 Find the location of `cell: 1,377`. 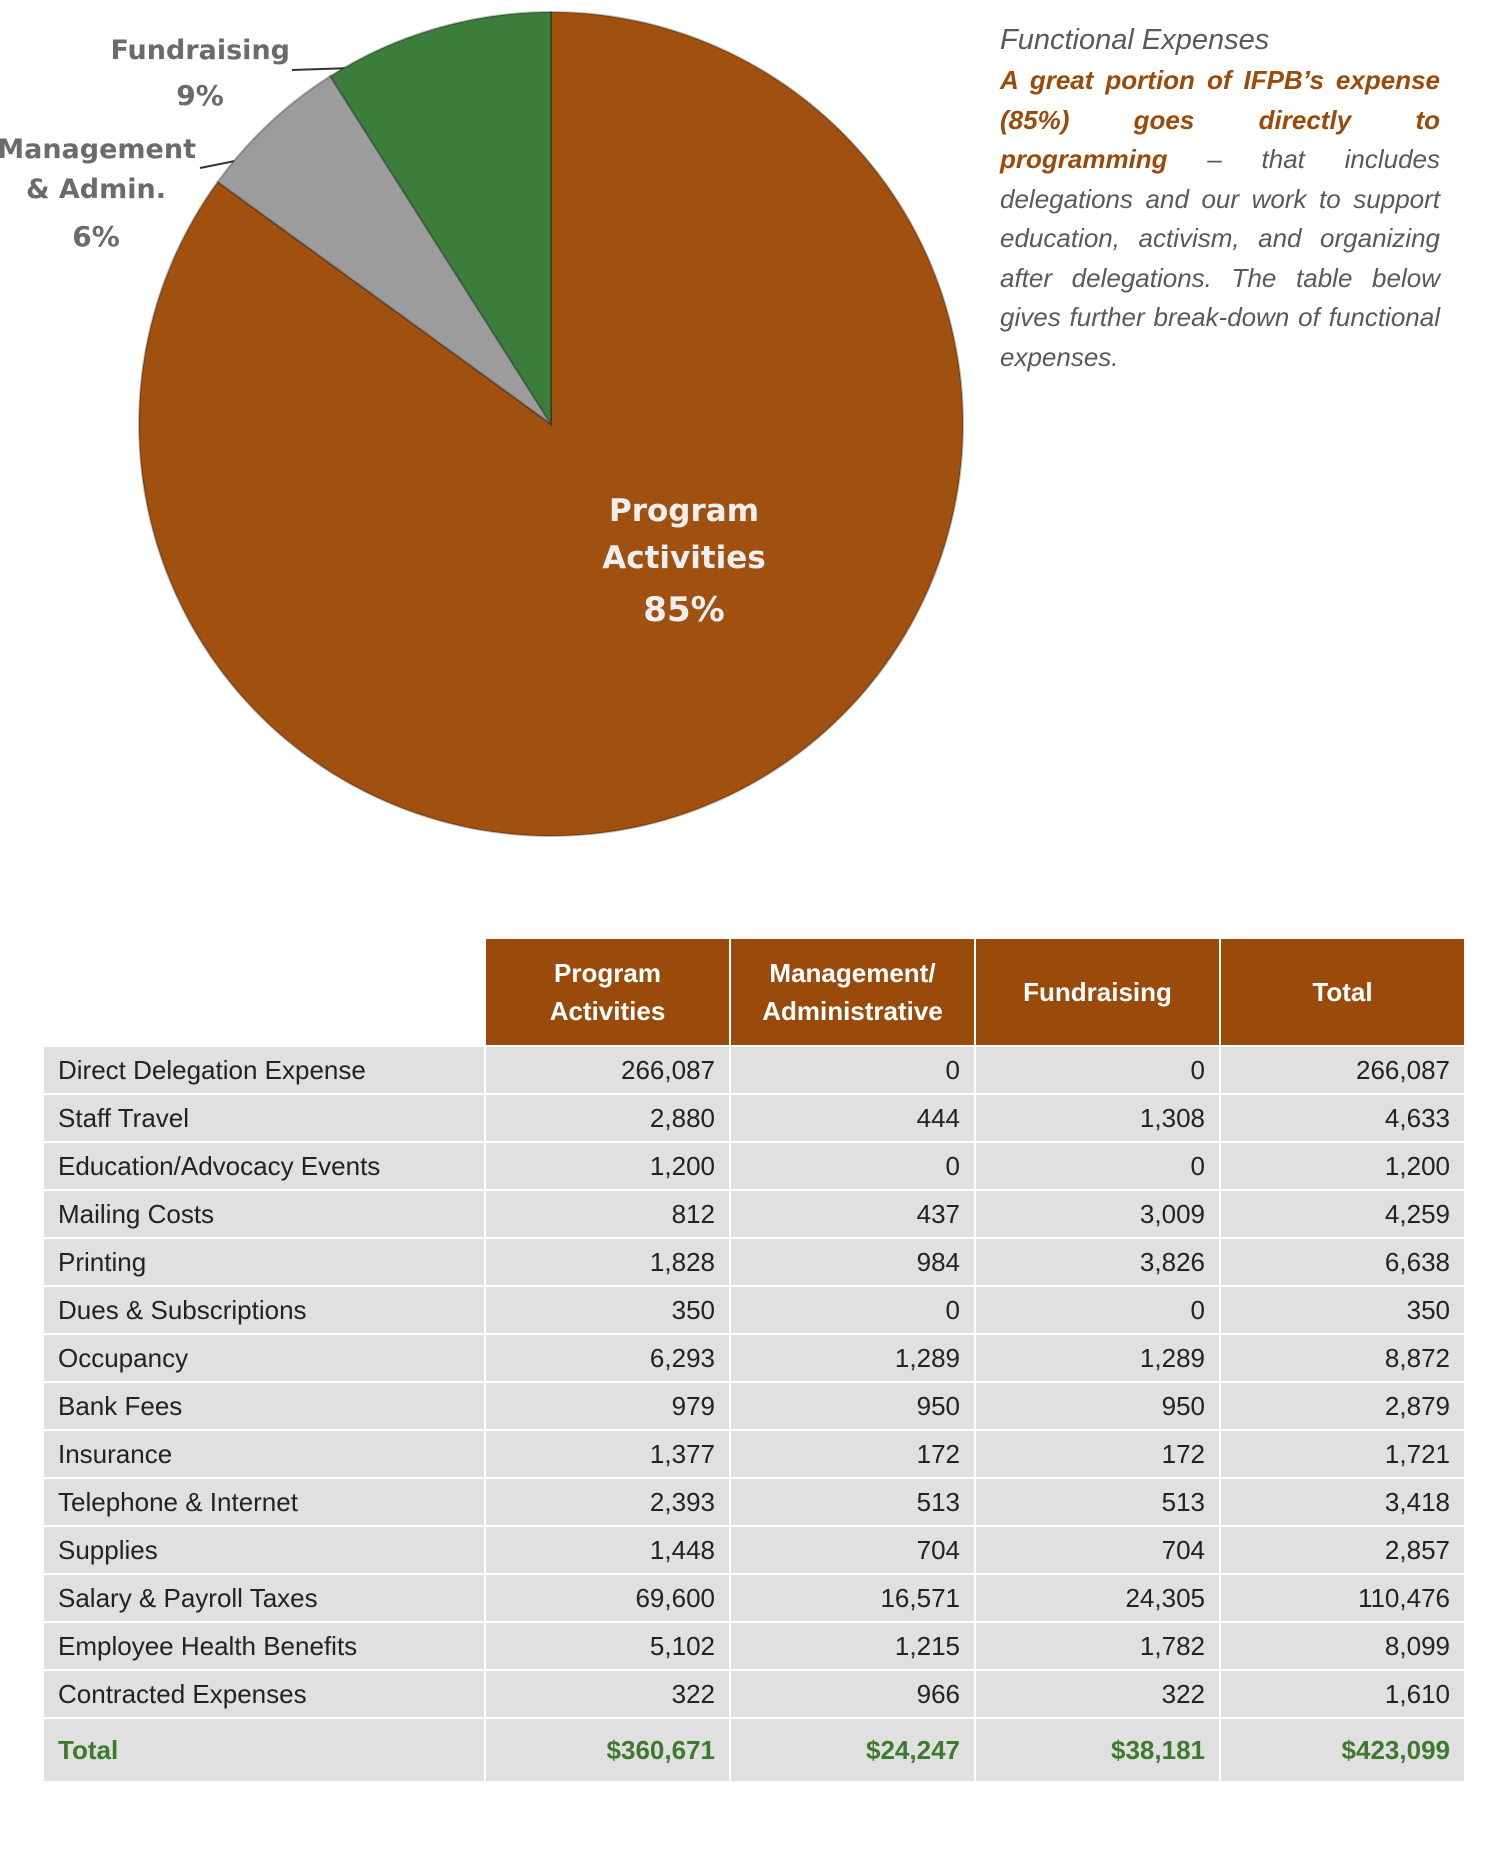

cell: 1,377 is located at coordinates (607, 1454).